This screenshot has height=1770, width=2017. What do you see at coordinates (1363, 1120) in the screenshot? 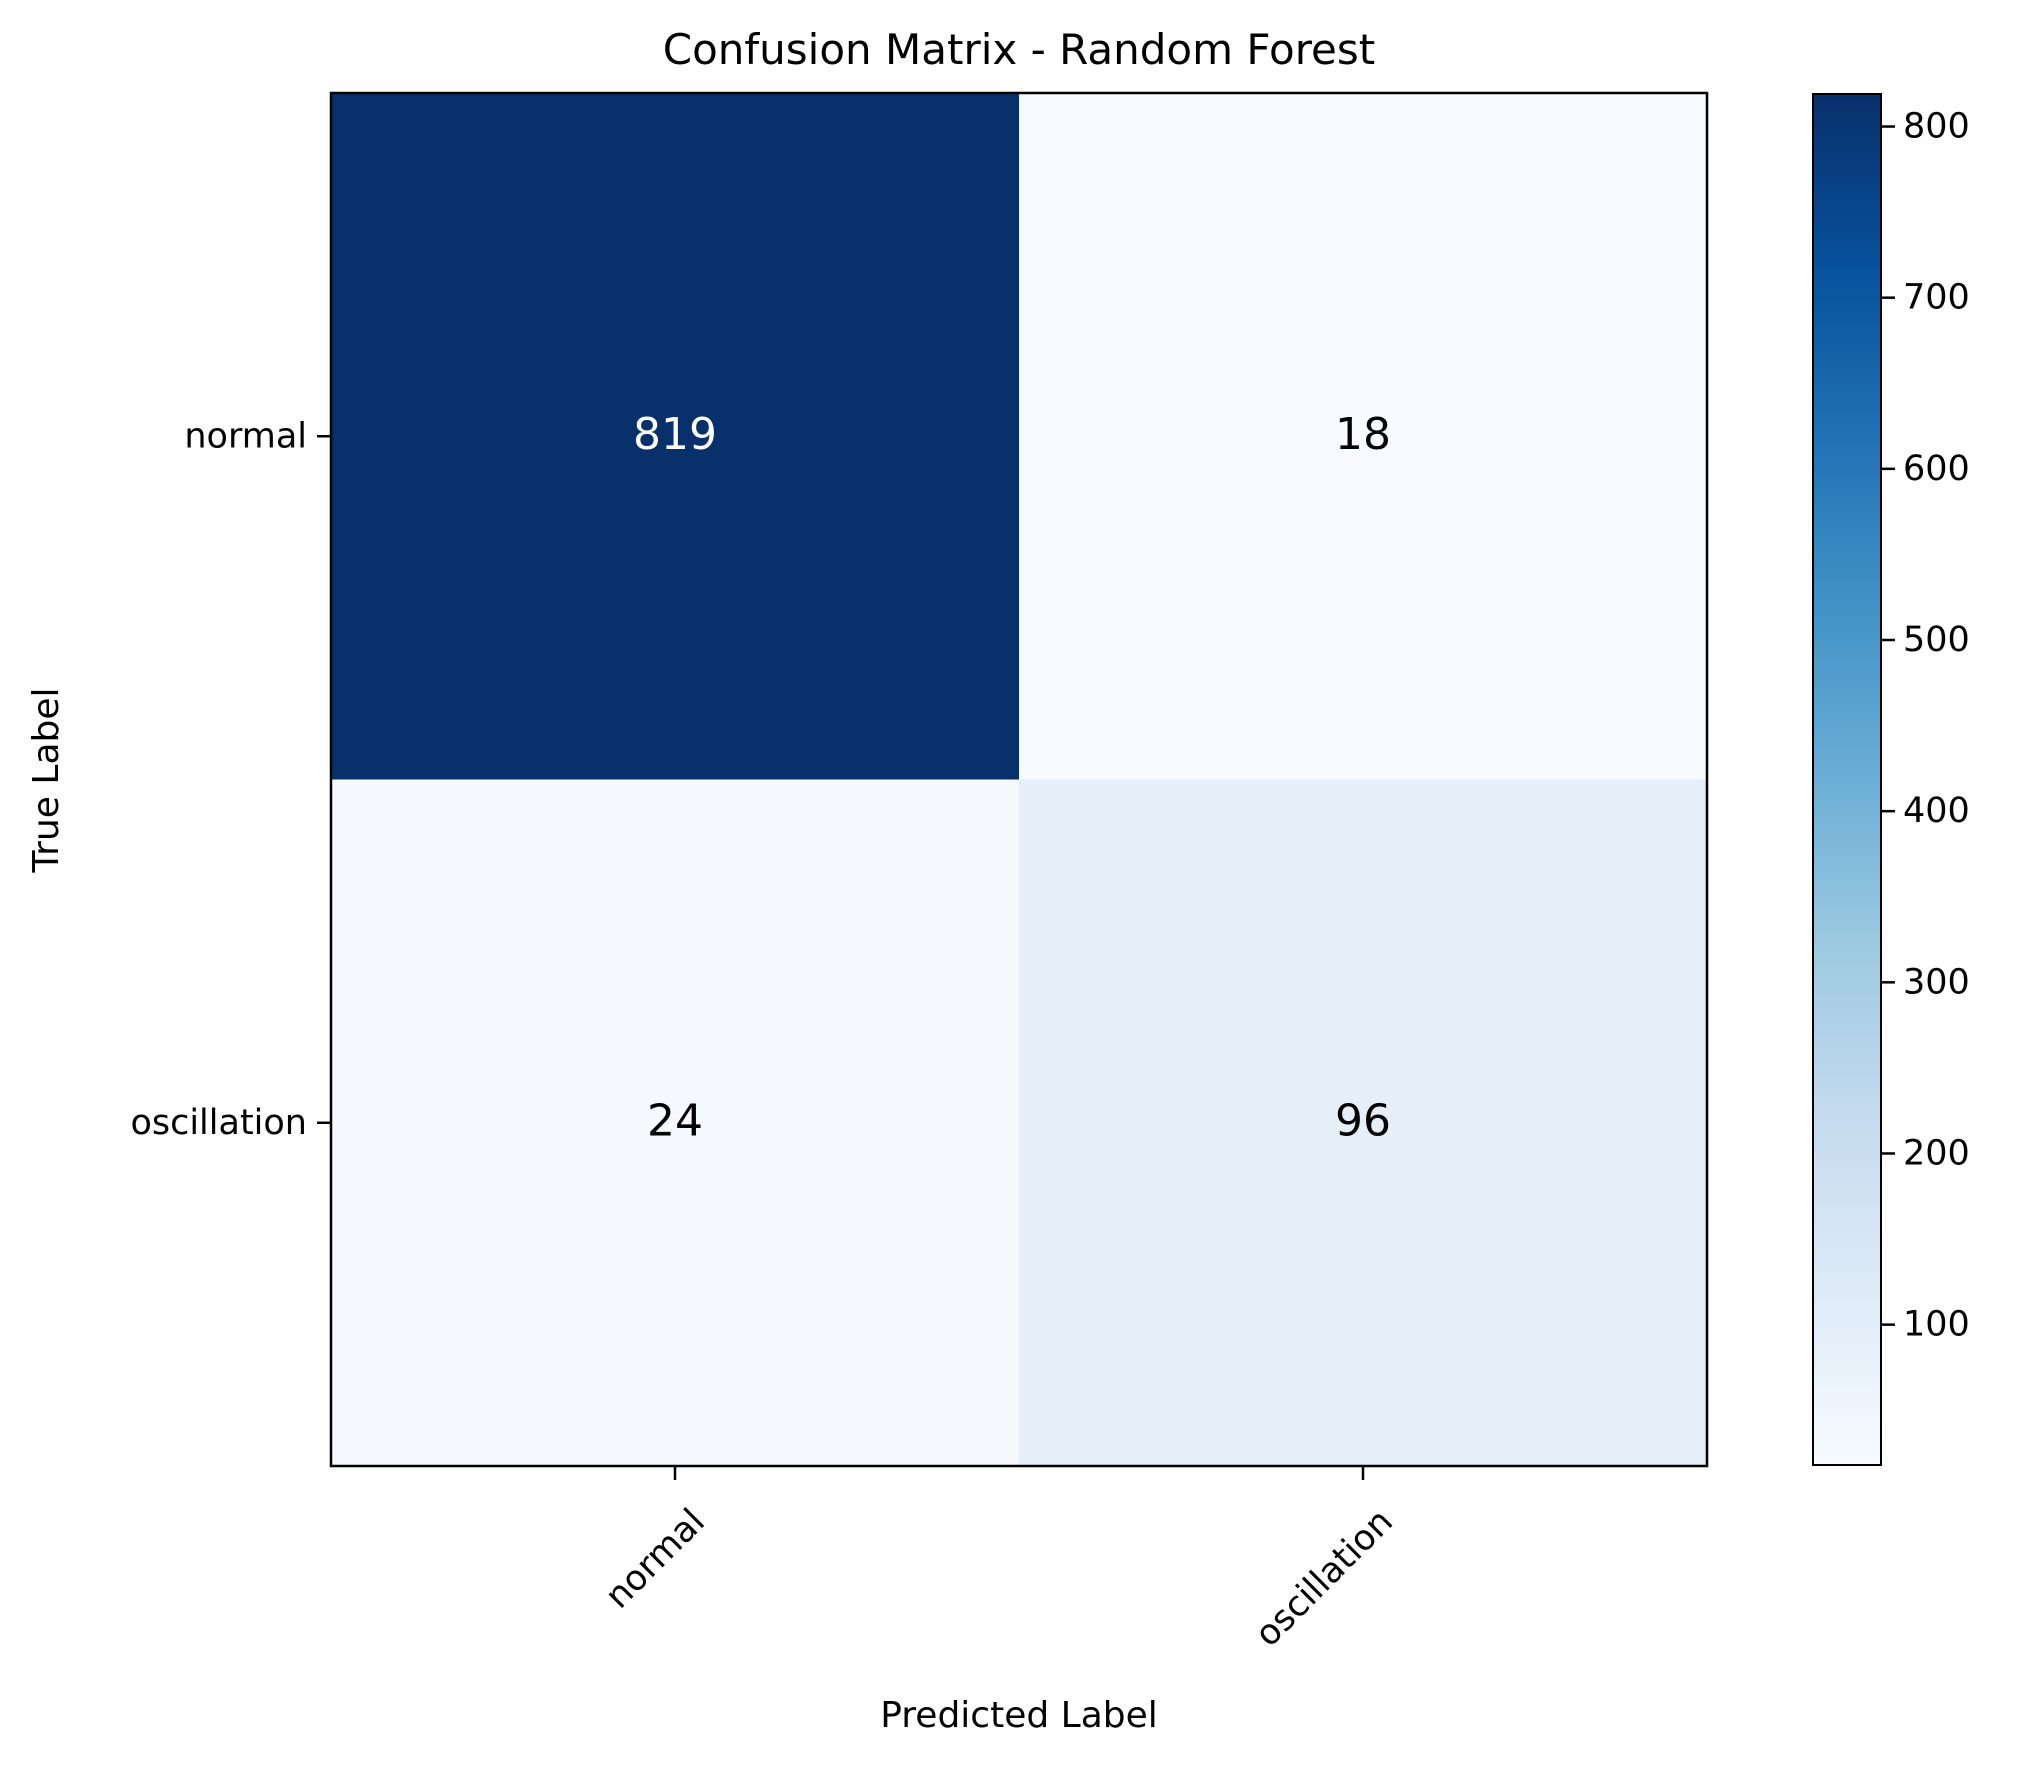
I see `cell-value-label: 96` at bounding box center [1363, 1120].